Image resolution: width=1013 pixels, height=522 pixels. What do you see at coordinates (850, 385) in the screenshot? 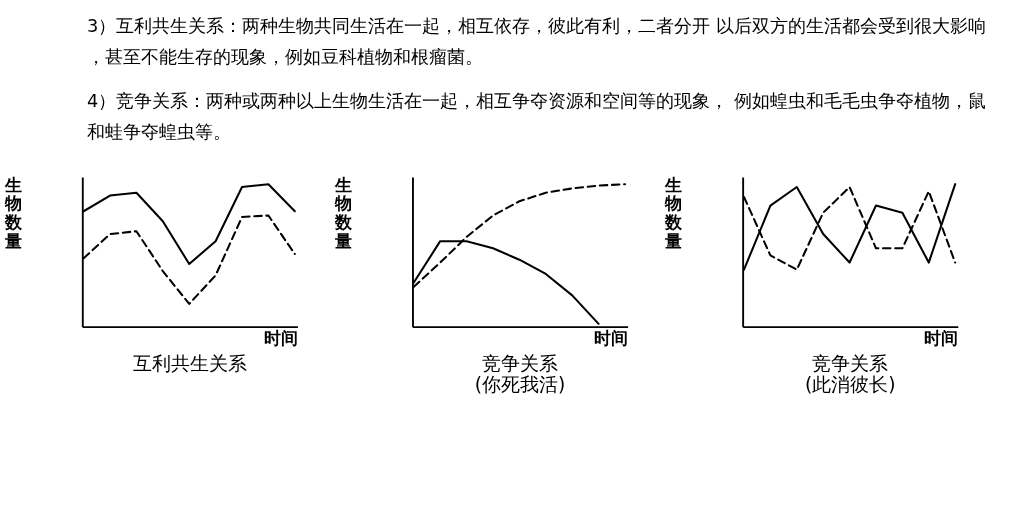
I see `text: (此消彼长)` at bounding box center [850, 385].